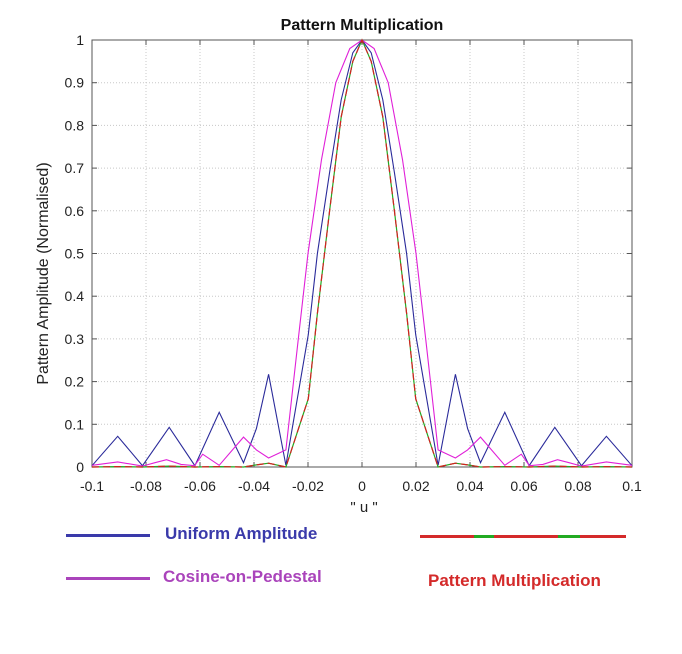 The image size is (682, 654). What do you see at coordinates (241, 533) in the screenshot?
I see `legend-label-uniform: Uniform Amplitude` at bounding box center [241, 533].